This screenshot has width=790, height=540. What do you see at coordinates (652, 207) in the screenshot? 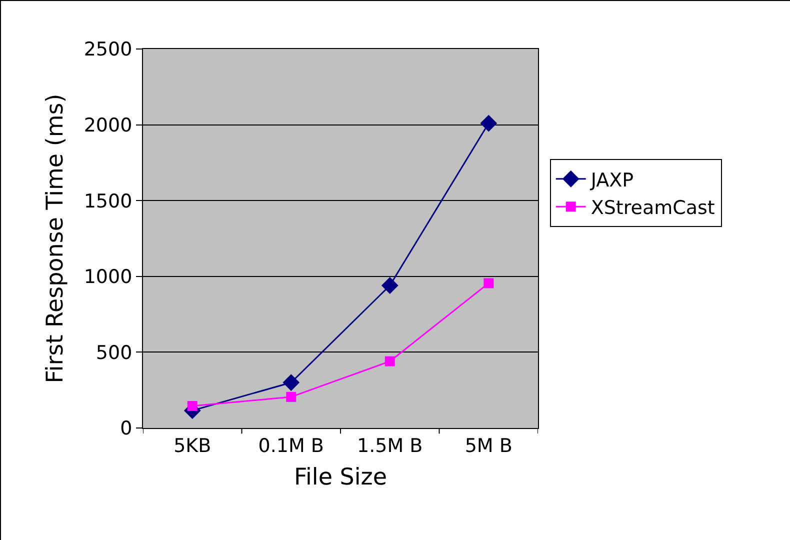
I see `legend-label: XStreamCast` at bounding box center [652, 207].